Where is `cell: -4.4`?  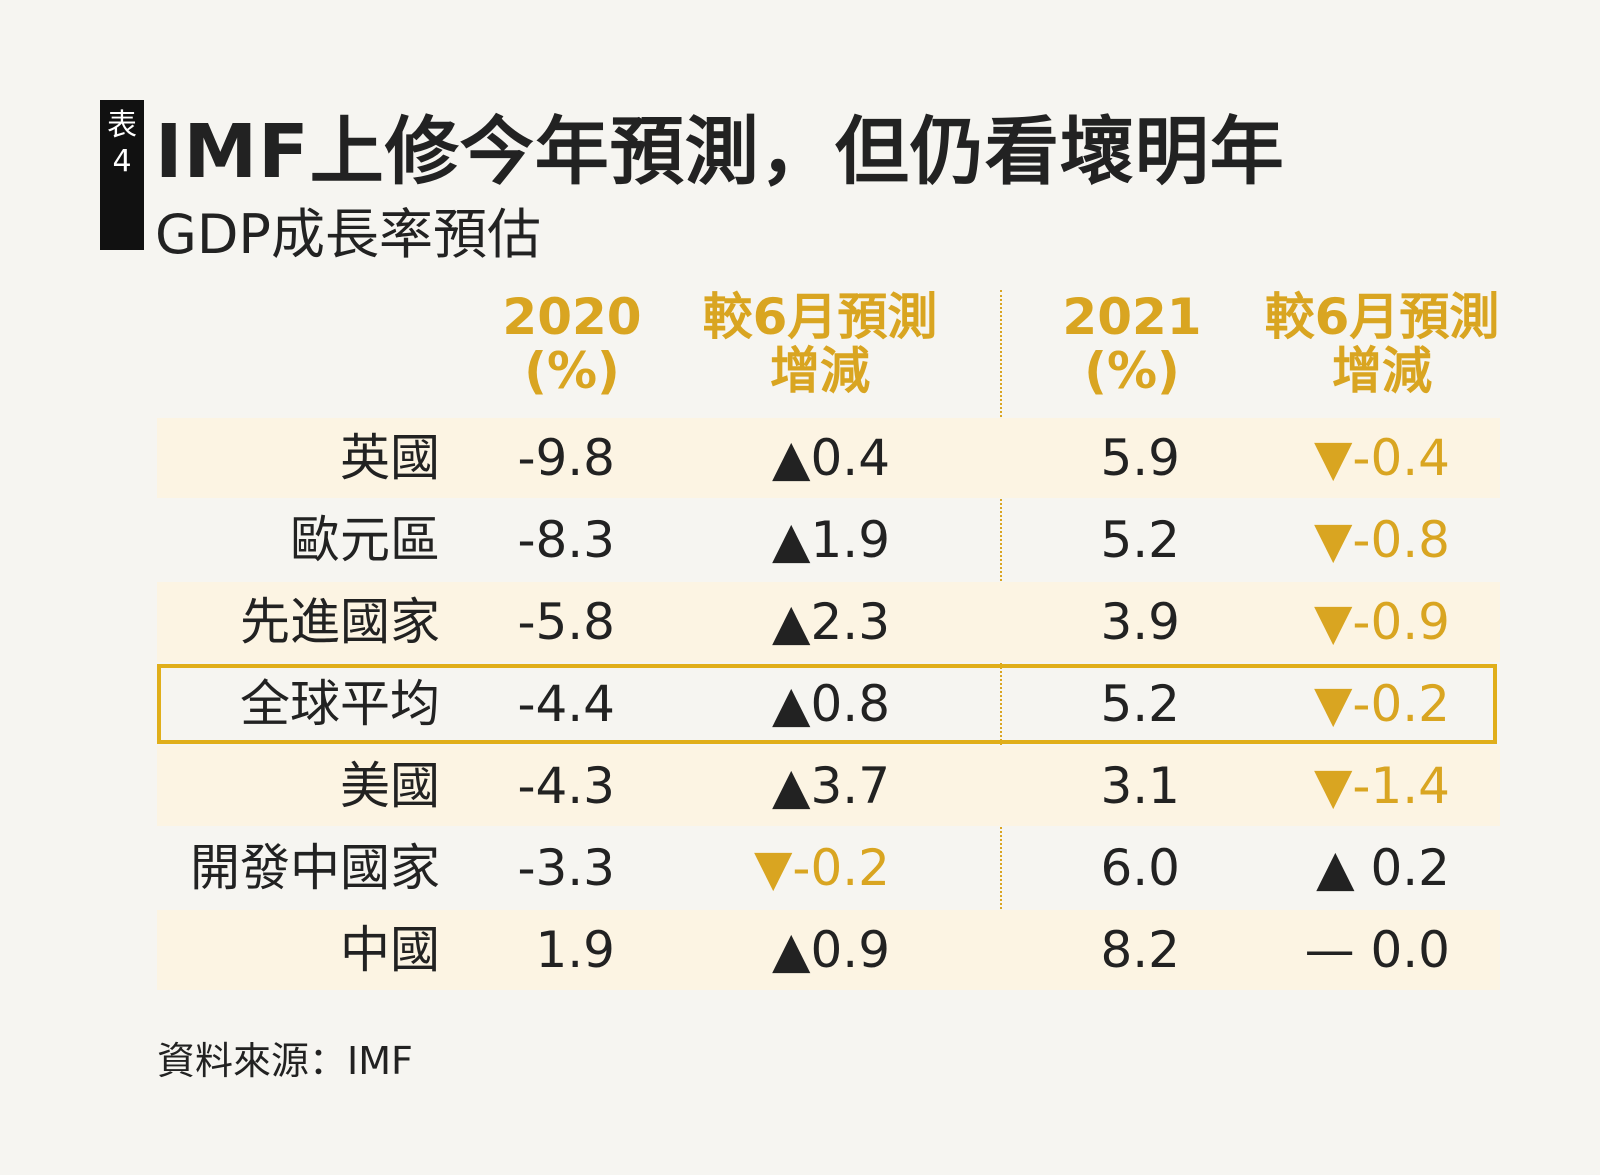
cell: -4.4 is located at coordinates (566, 704).